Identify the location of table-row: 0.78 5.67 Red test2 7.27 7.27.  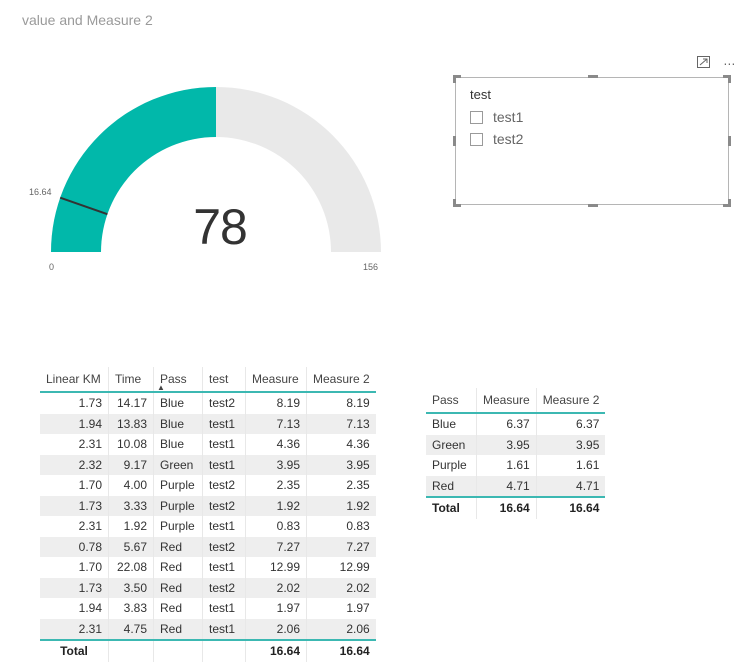
(208, 546).